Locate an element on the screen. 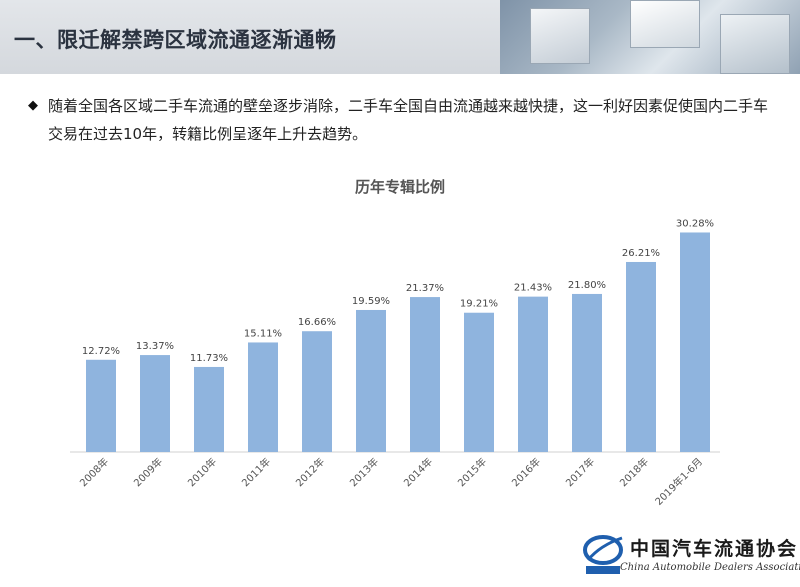 The width and height of the screenshot is (800, 587). x-tick-label: 2012年 is located at coordinates (310, 472).